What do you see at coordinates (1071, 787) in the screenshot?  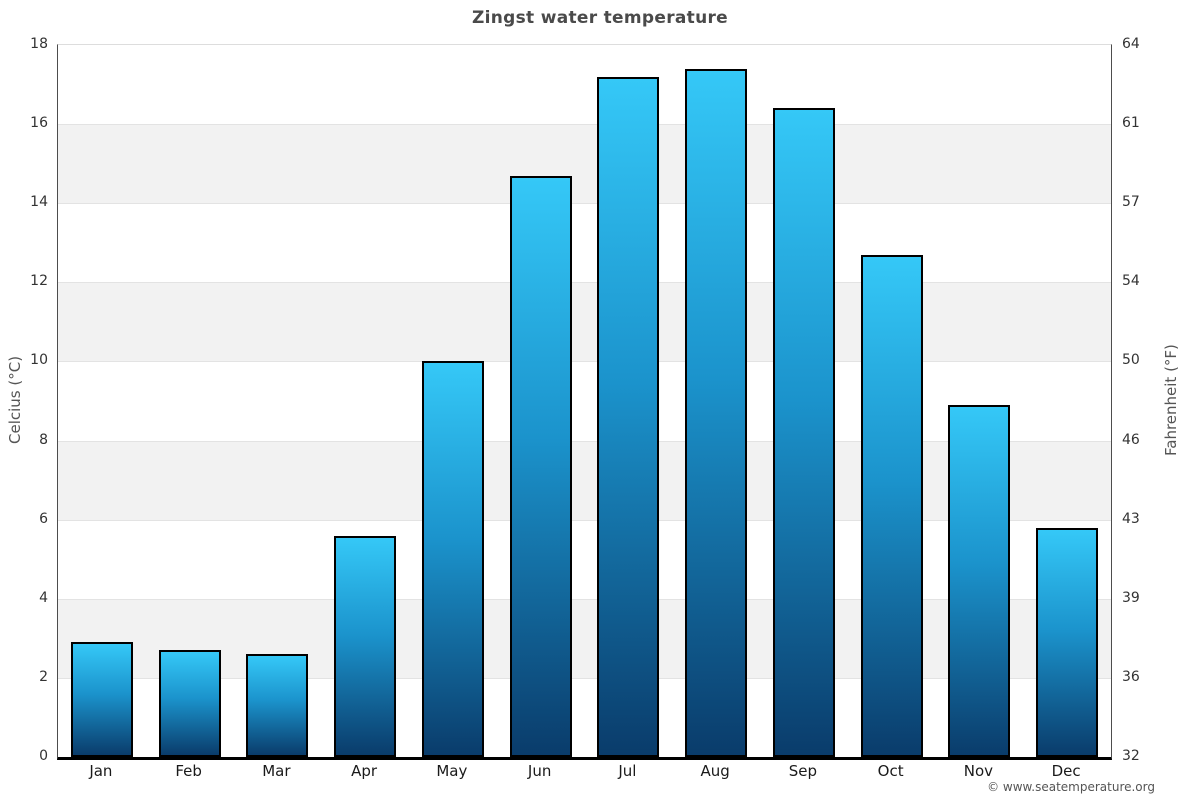 I see `copyright-text: © www.seatemperature.org` at bounding box center [1071, 787].